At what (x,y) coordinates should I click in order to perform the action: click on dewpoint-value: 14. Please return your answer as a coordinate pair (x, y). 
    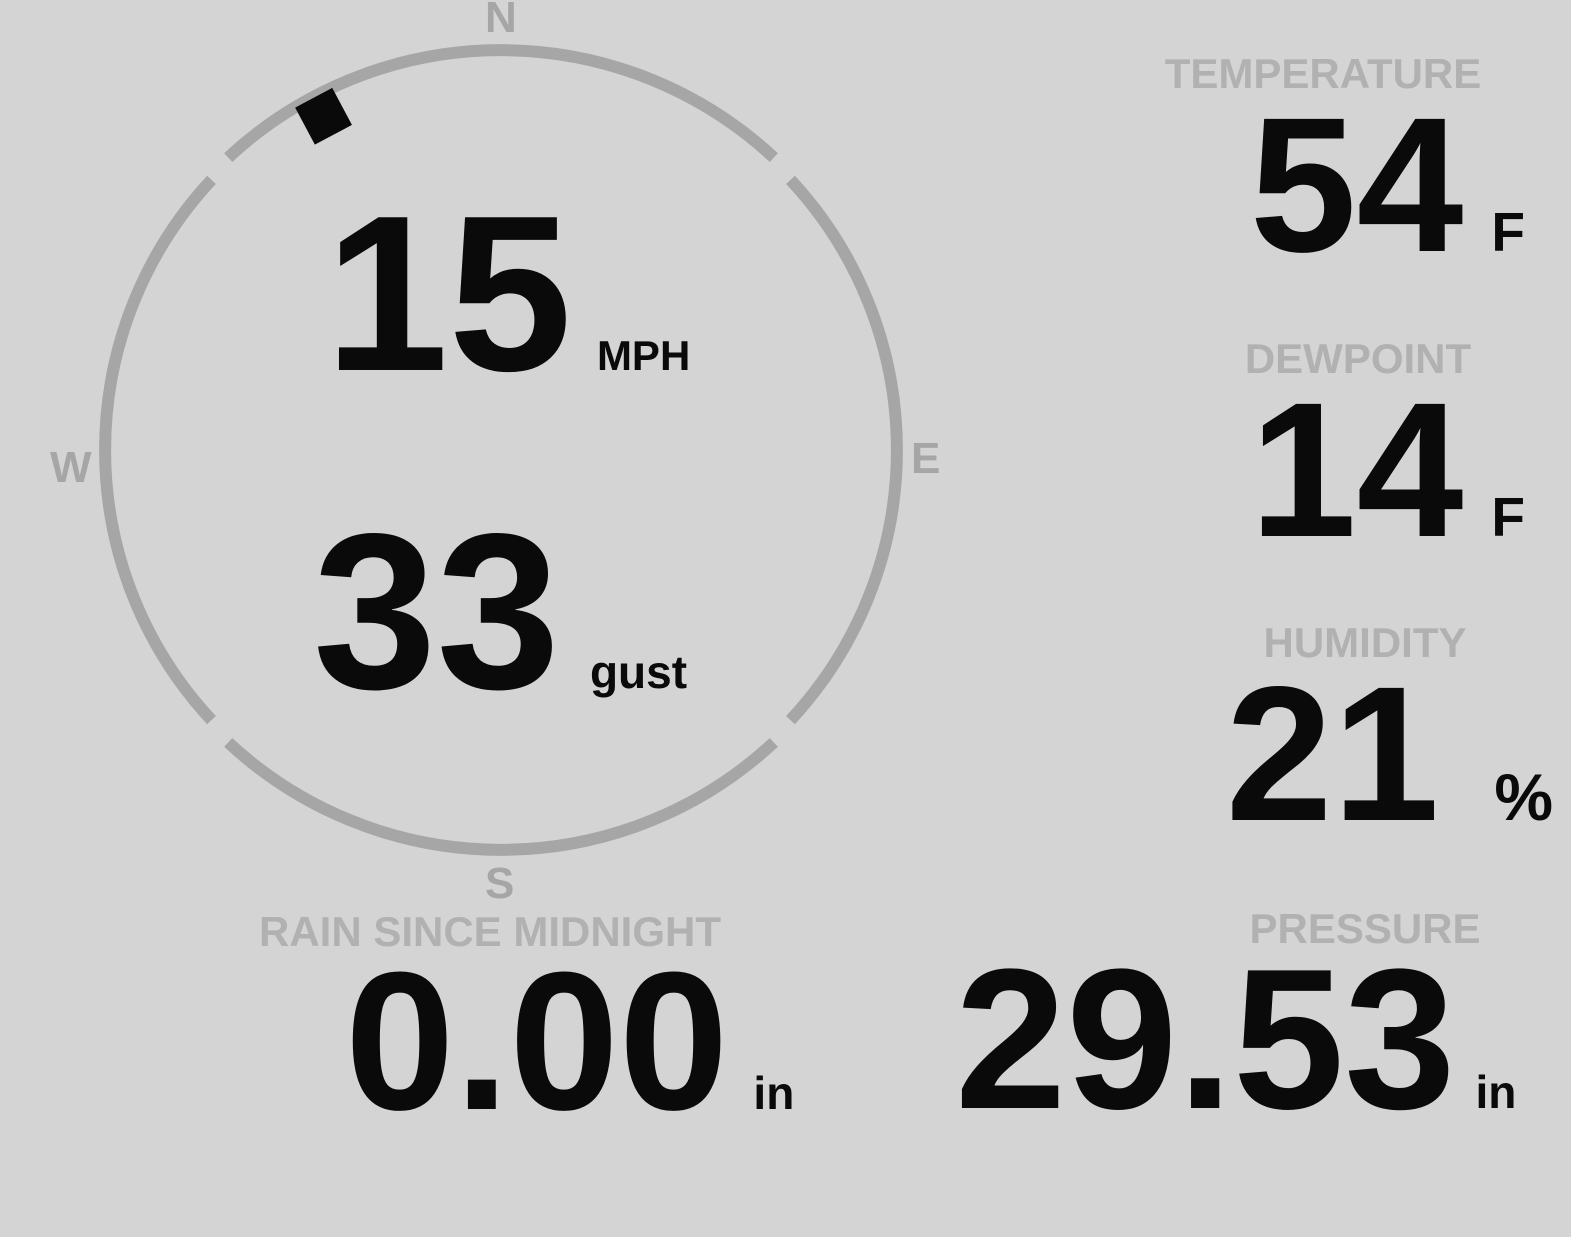
    Looking at the image, I should click on (1356, 469).